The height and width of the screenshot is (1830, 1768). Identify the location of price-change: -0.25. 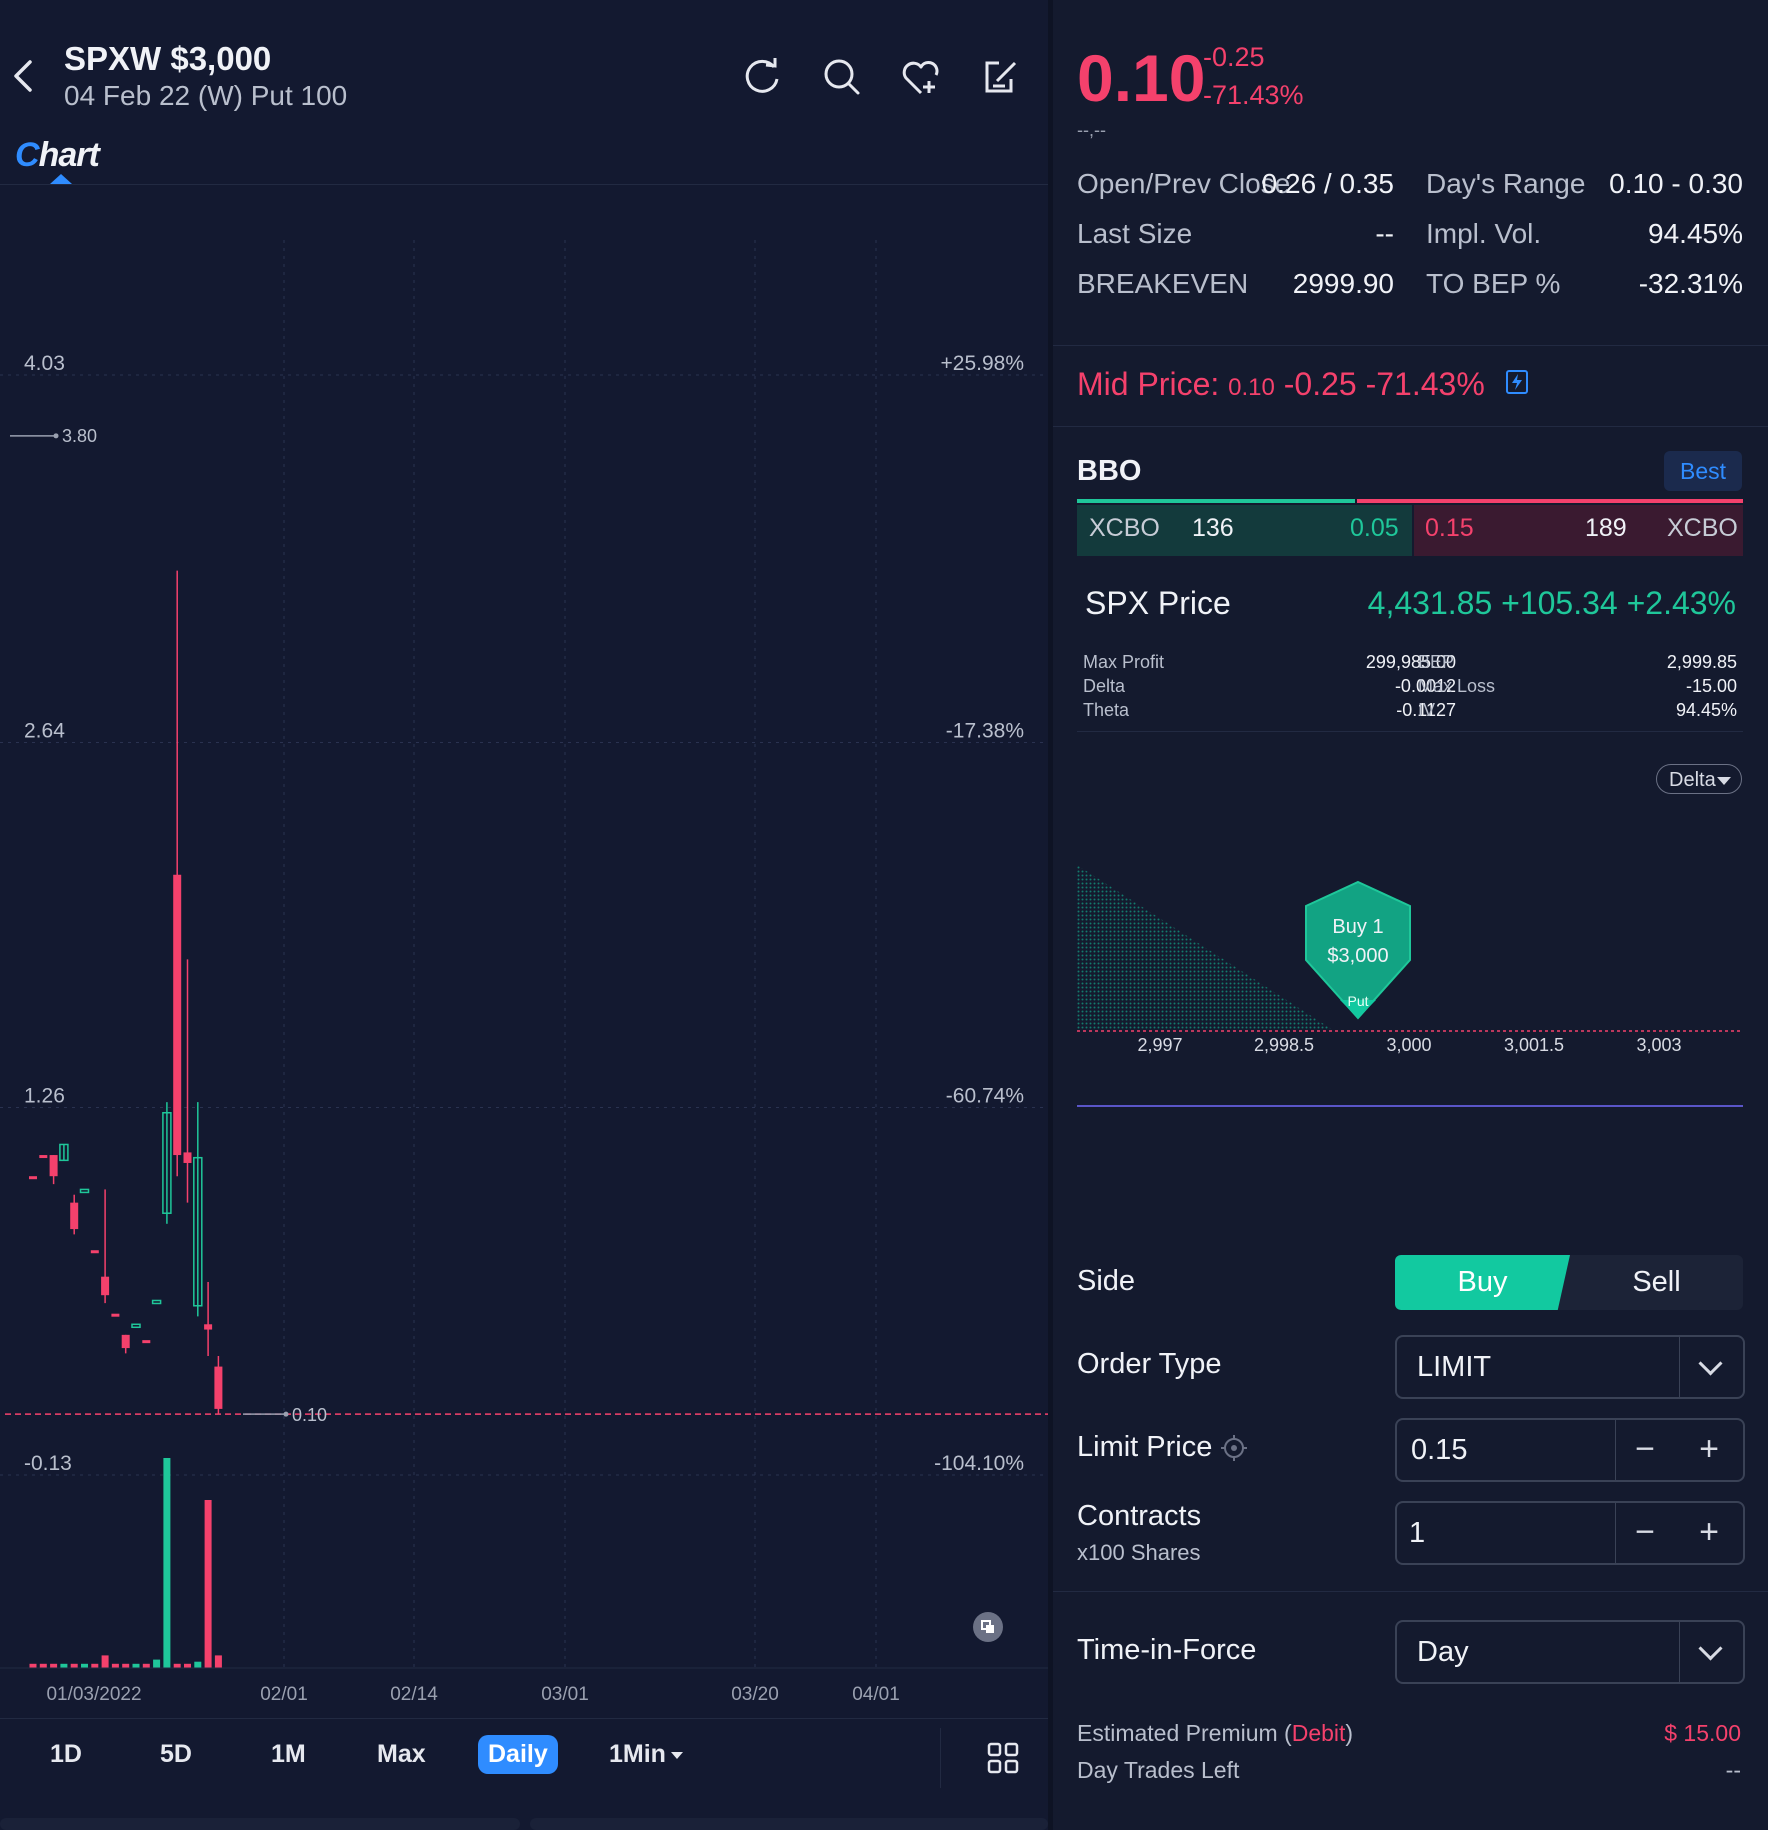
(1234, 57).